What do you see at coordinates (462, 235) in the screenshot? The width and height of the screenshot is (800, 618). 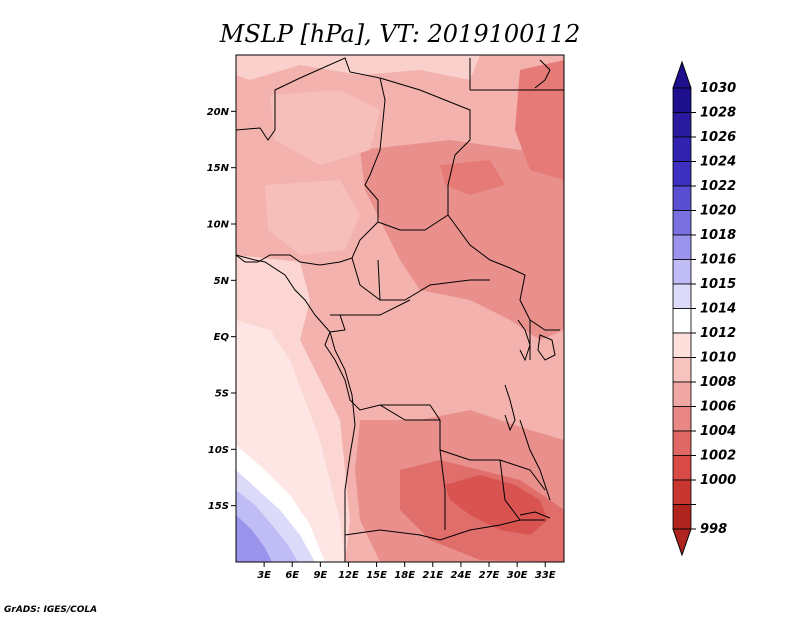 I see `contour-1006-central` at bounding box center [462, 235].